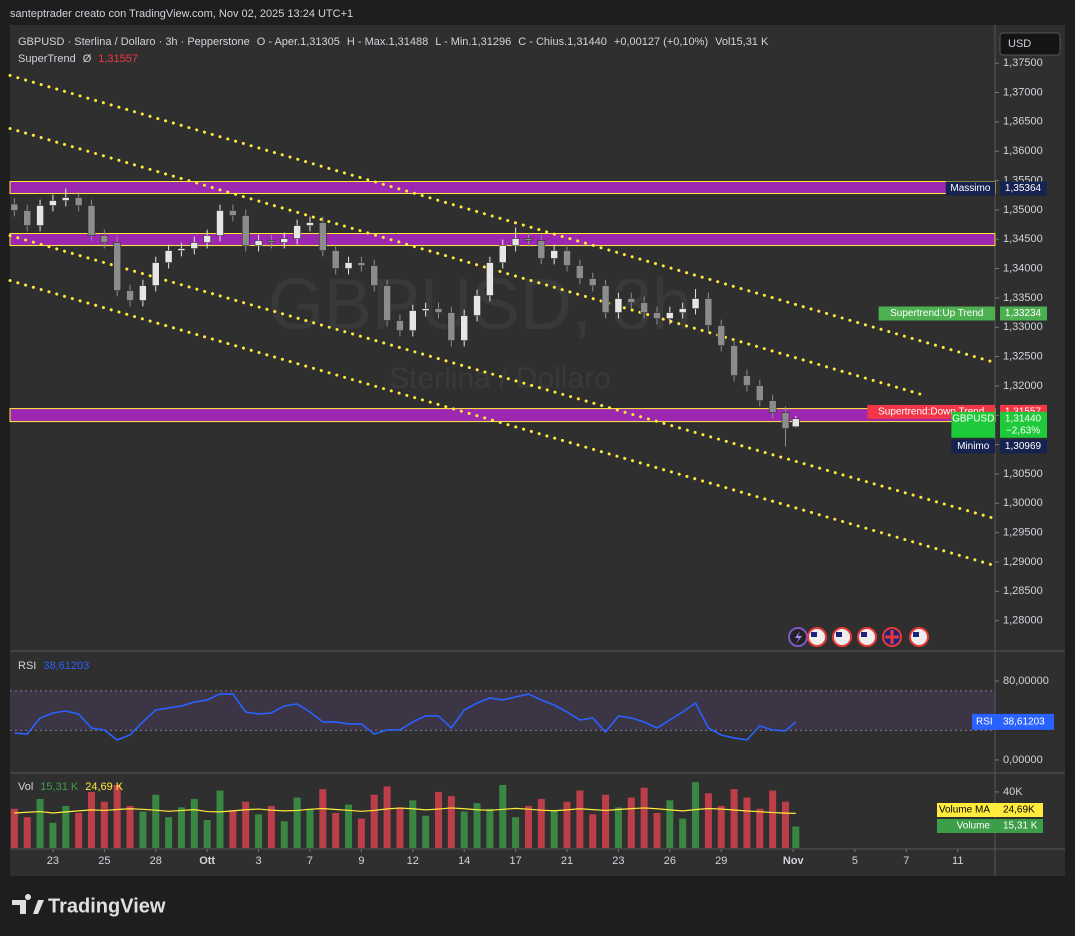  Describe the element at coordinates (156, 861) in the screenshot. I see `x-tick-label: 28` at that location.